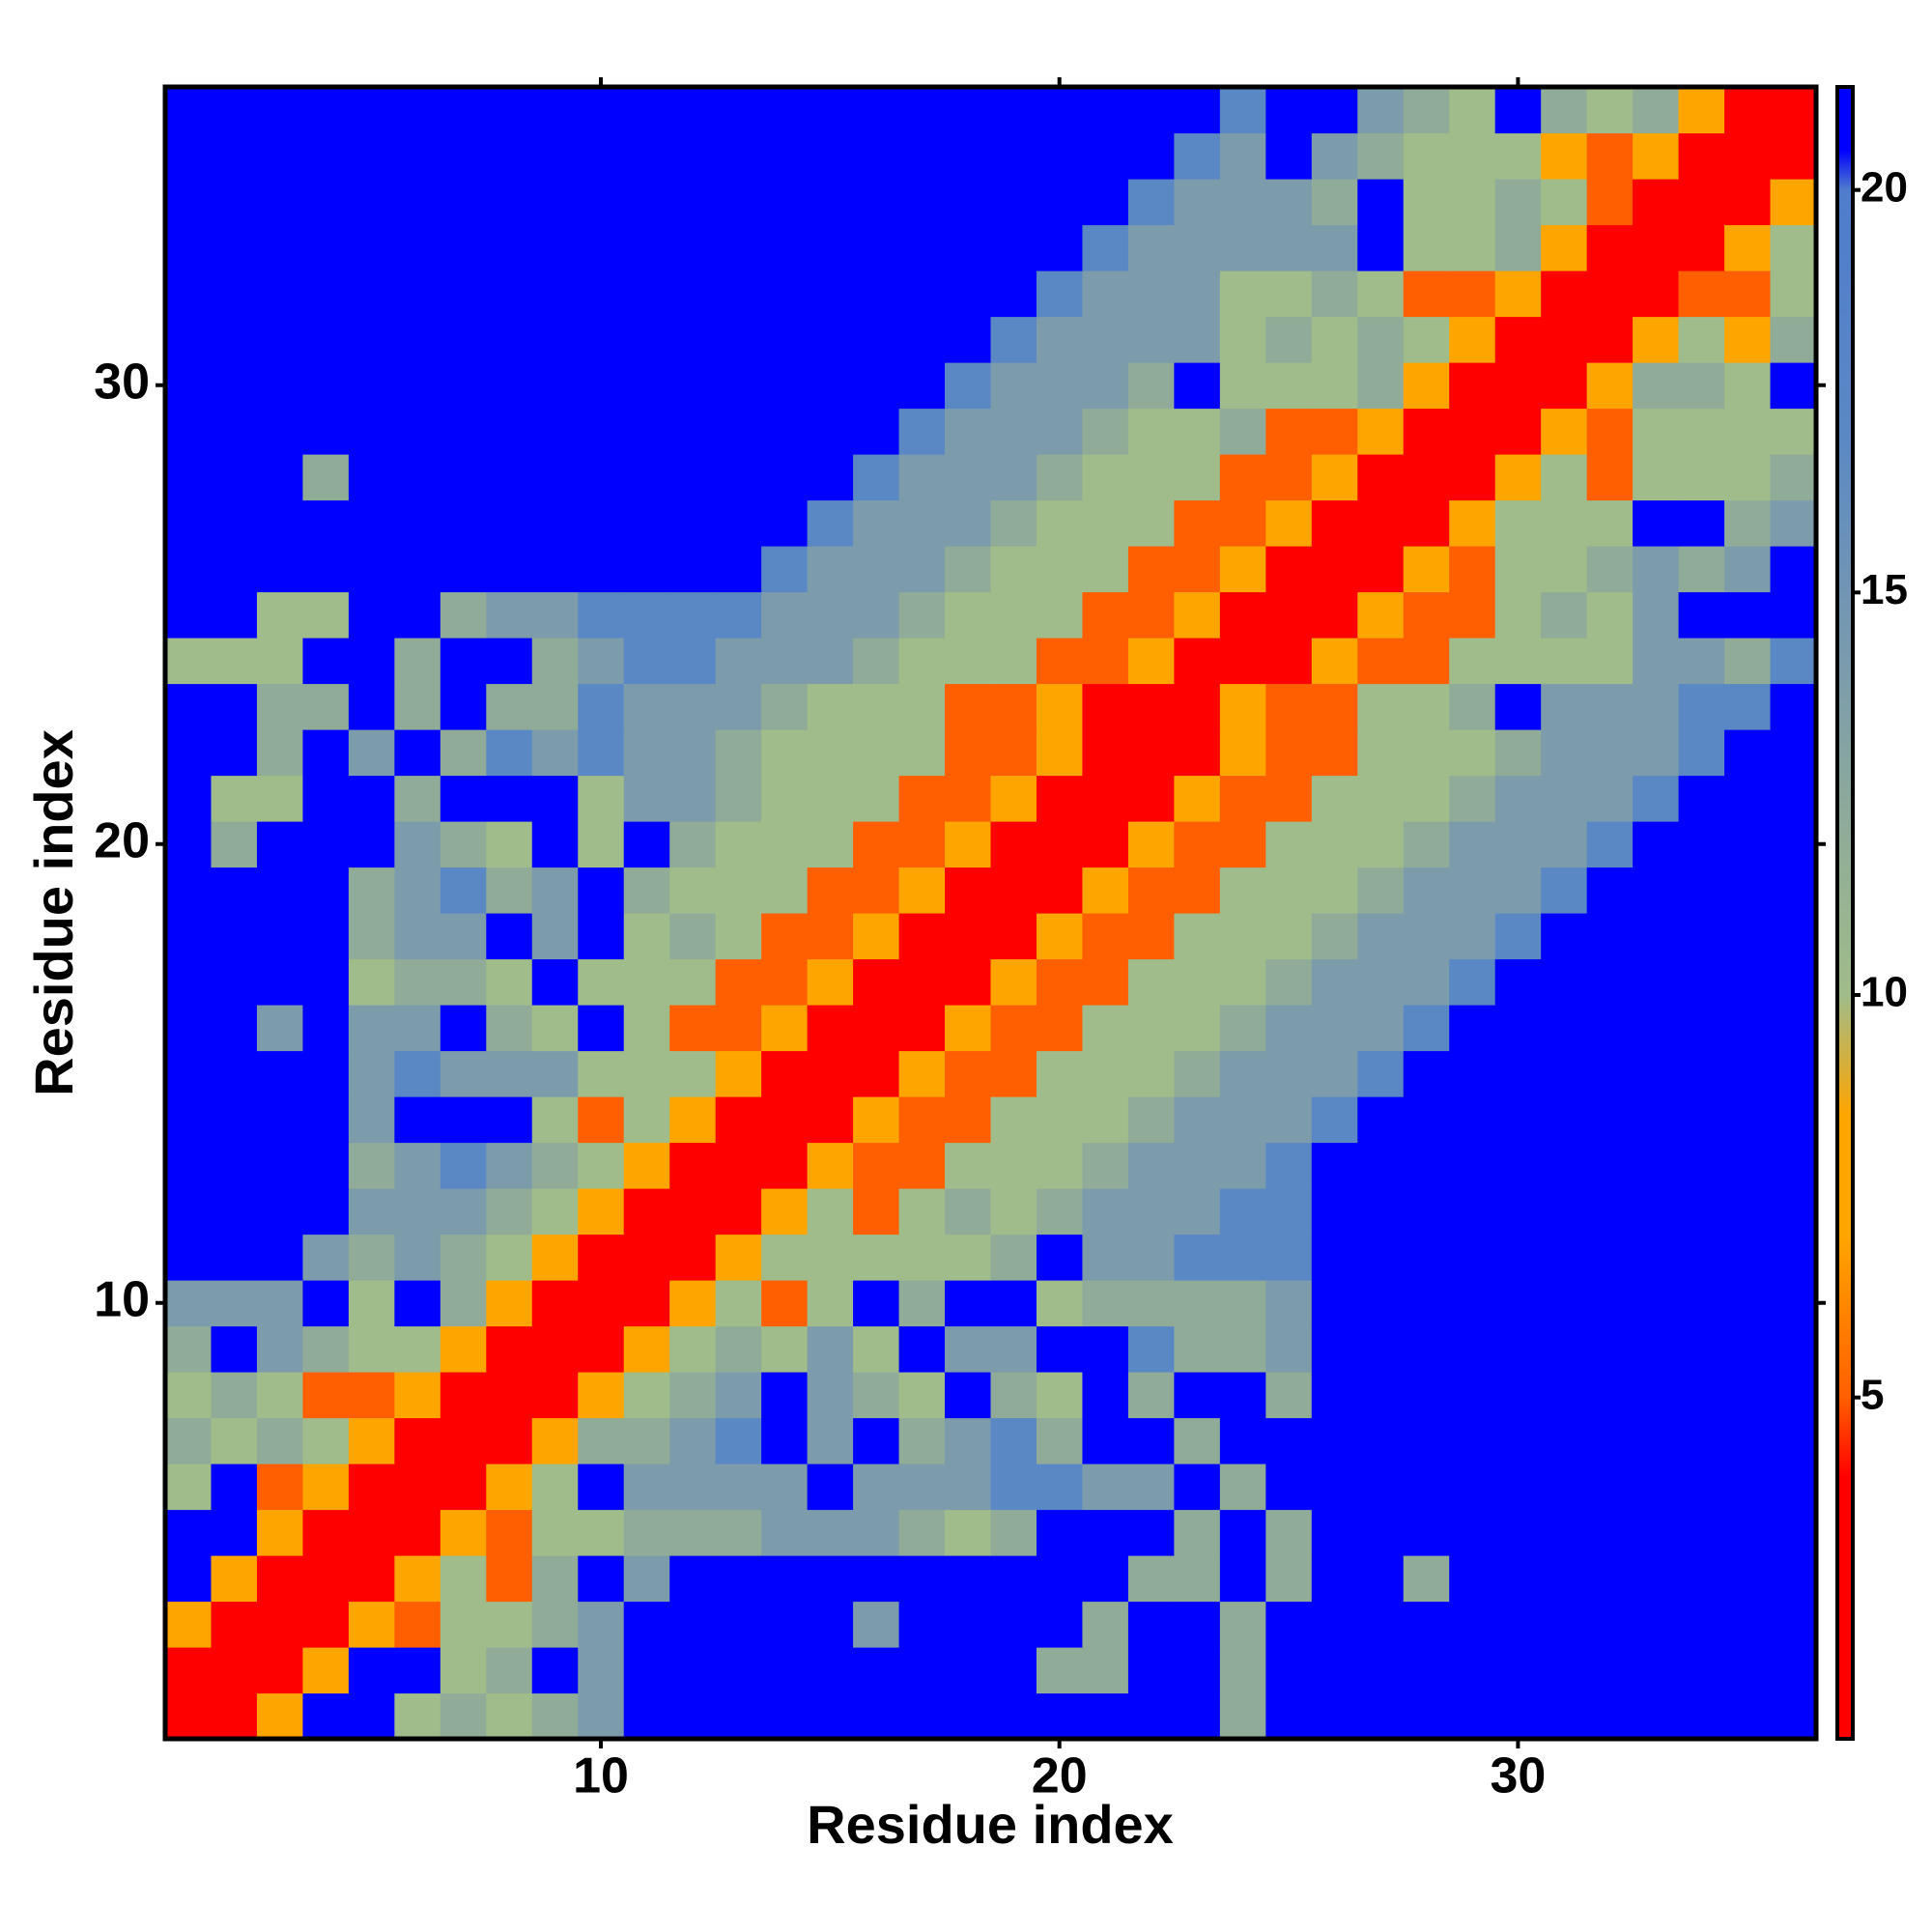 This screenshot has height=1932, width=1932. I want to click on y-tick-label: 30, so click(122, 382).